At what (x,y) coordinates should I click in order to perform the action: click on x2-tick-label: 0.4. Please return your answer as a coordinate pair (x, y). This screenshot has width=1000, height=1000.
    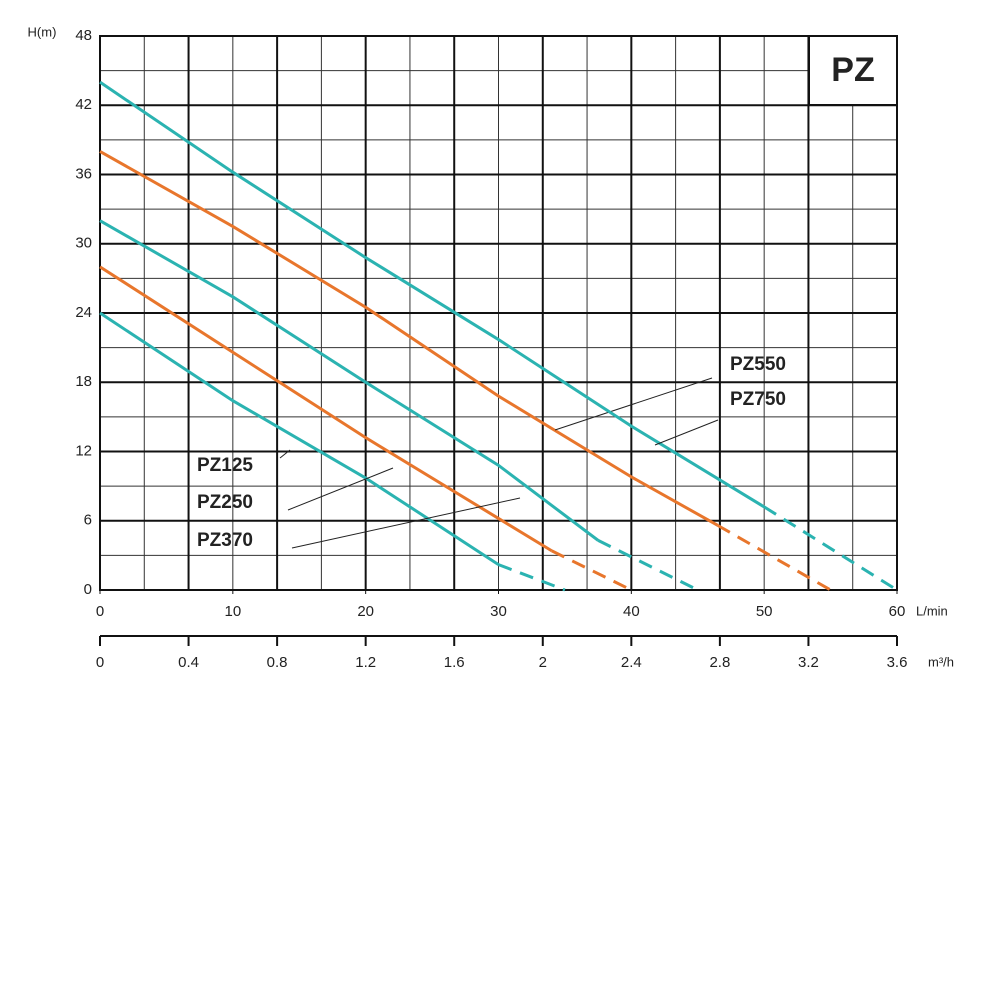
    Looking at the image, I should click on (188, 662).